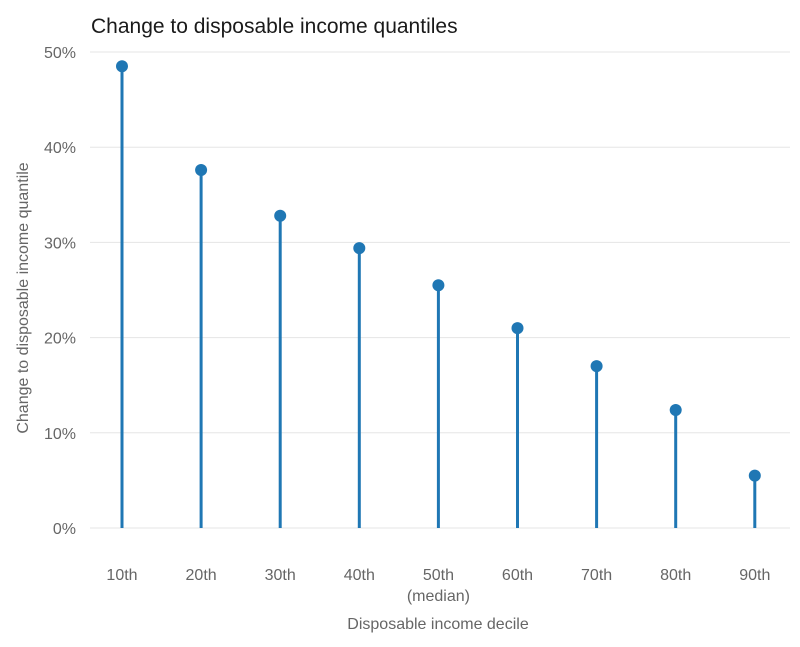 Image resolution: width=800 pixels, height=647 pixels. What do you see at coordinates (359, 575) in the screenshot?
I see `x-tick-label: 40th` at bounding box center [359, 575].